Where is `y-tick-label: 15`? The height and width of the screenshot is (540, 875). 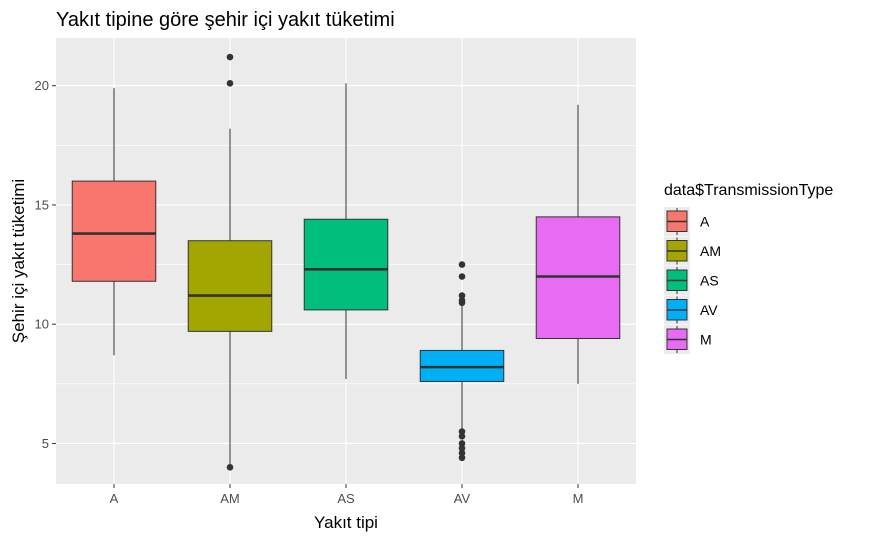 y-tick-label: 15 is located at coordinates (42, 204).